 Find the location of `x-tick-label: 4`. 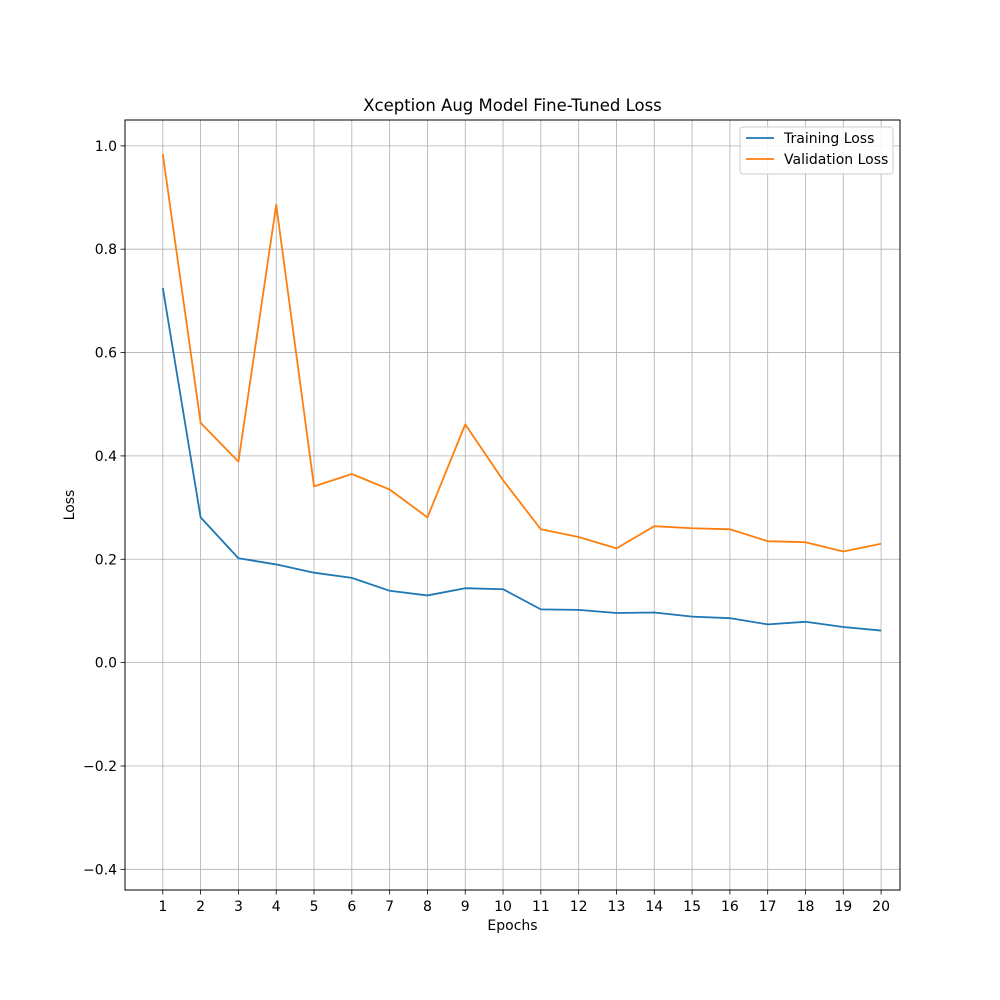

x-tick-label: 4 is located at coordinates (276, 907).